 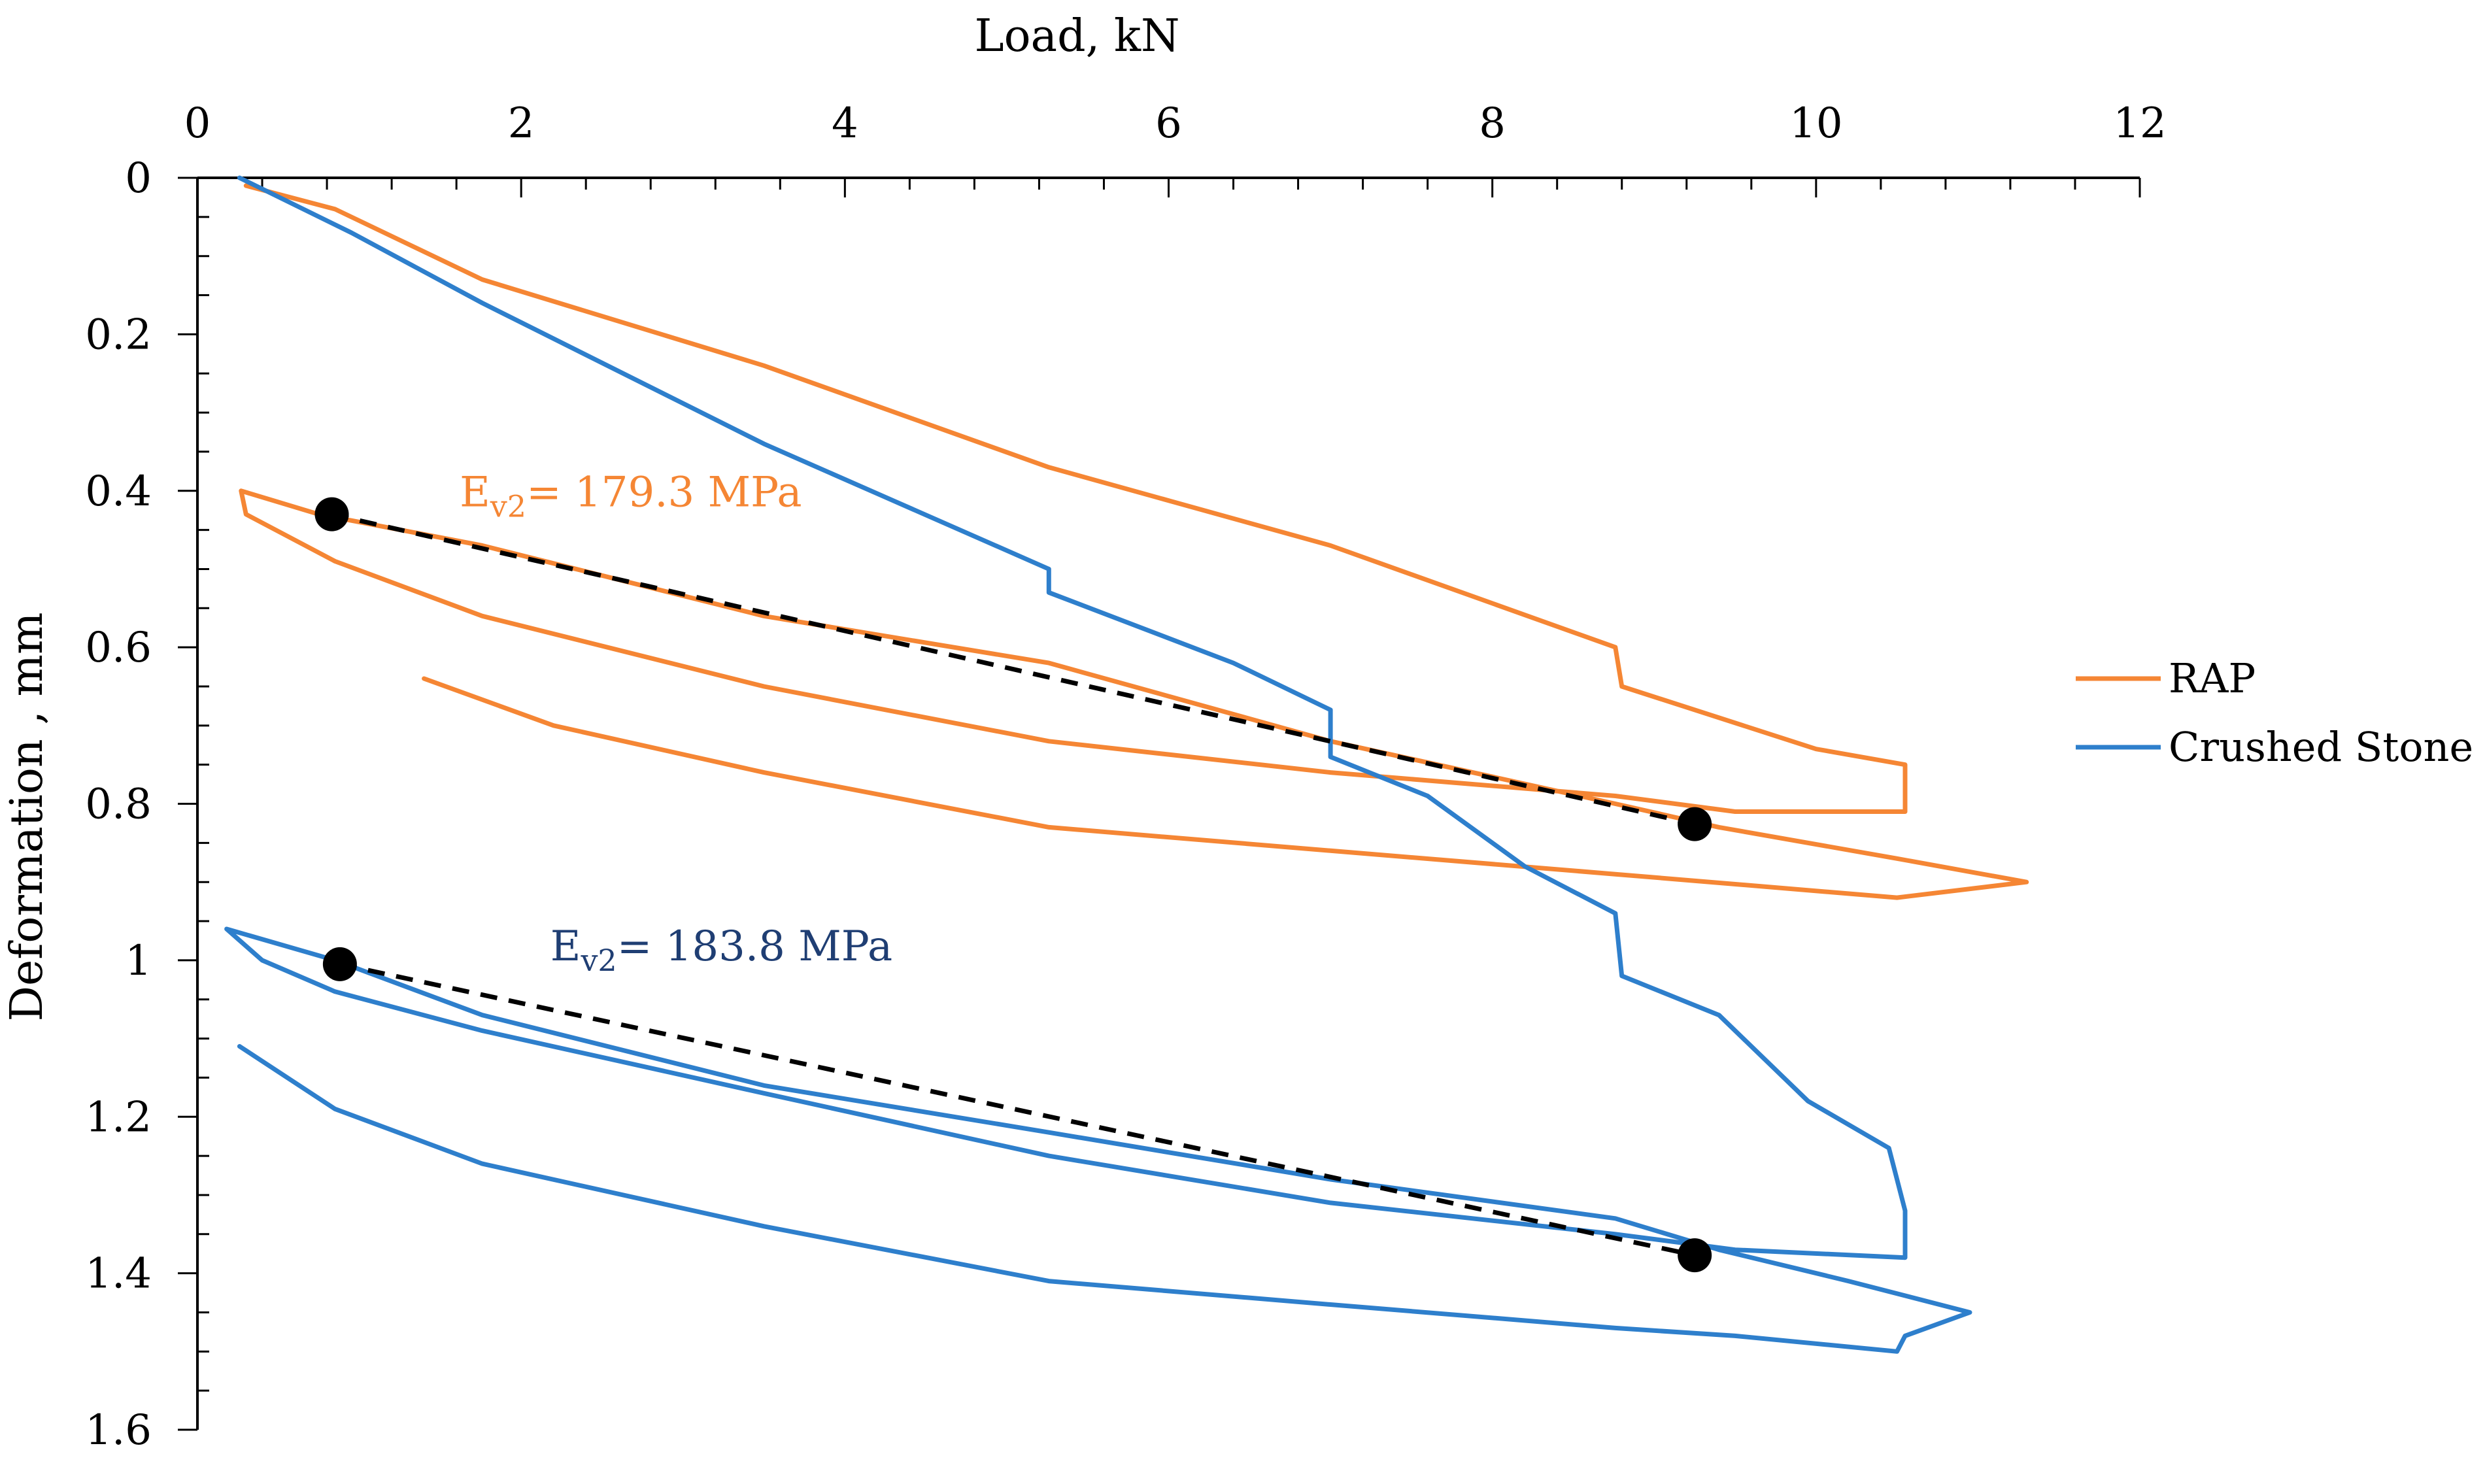 What do you see at coordinates (197, 124) in the screenshot?
I see `x-tick-label: 0` at bounding box center [197, 124].